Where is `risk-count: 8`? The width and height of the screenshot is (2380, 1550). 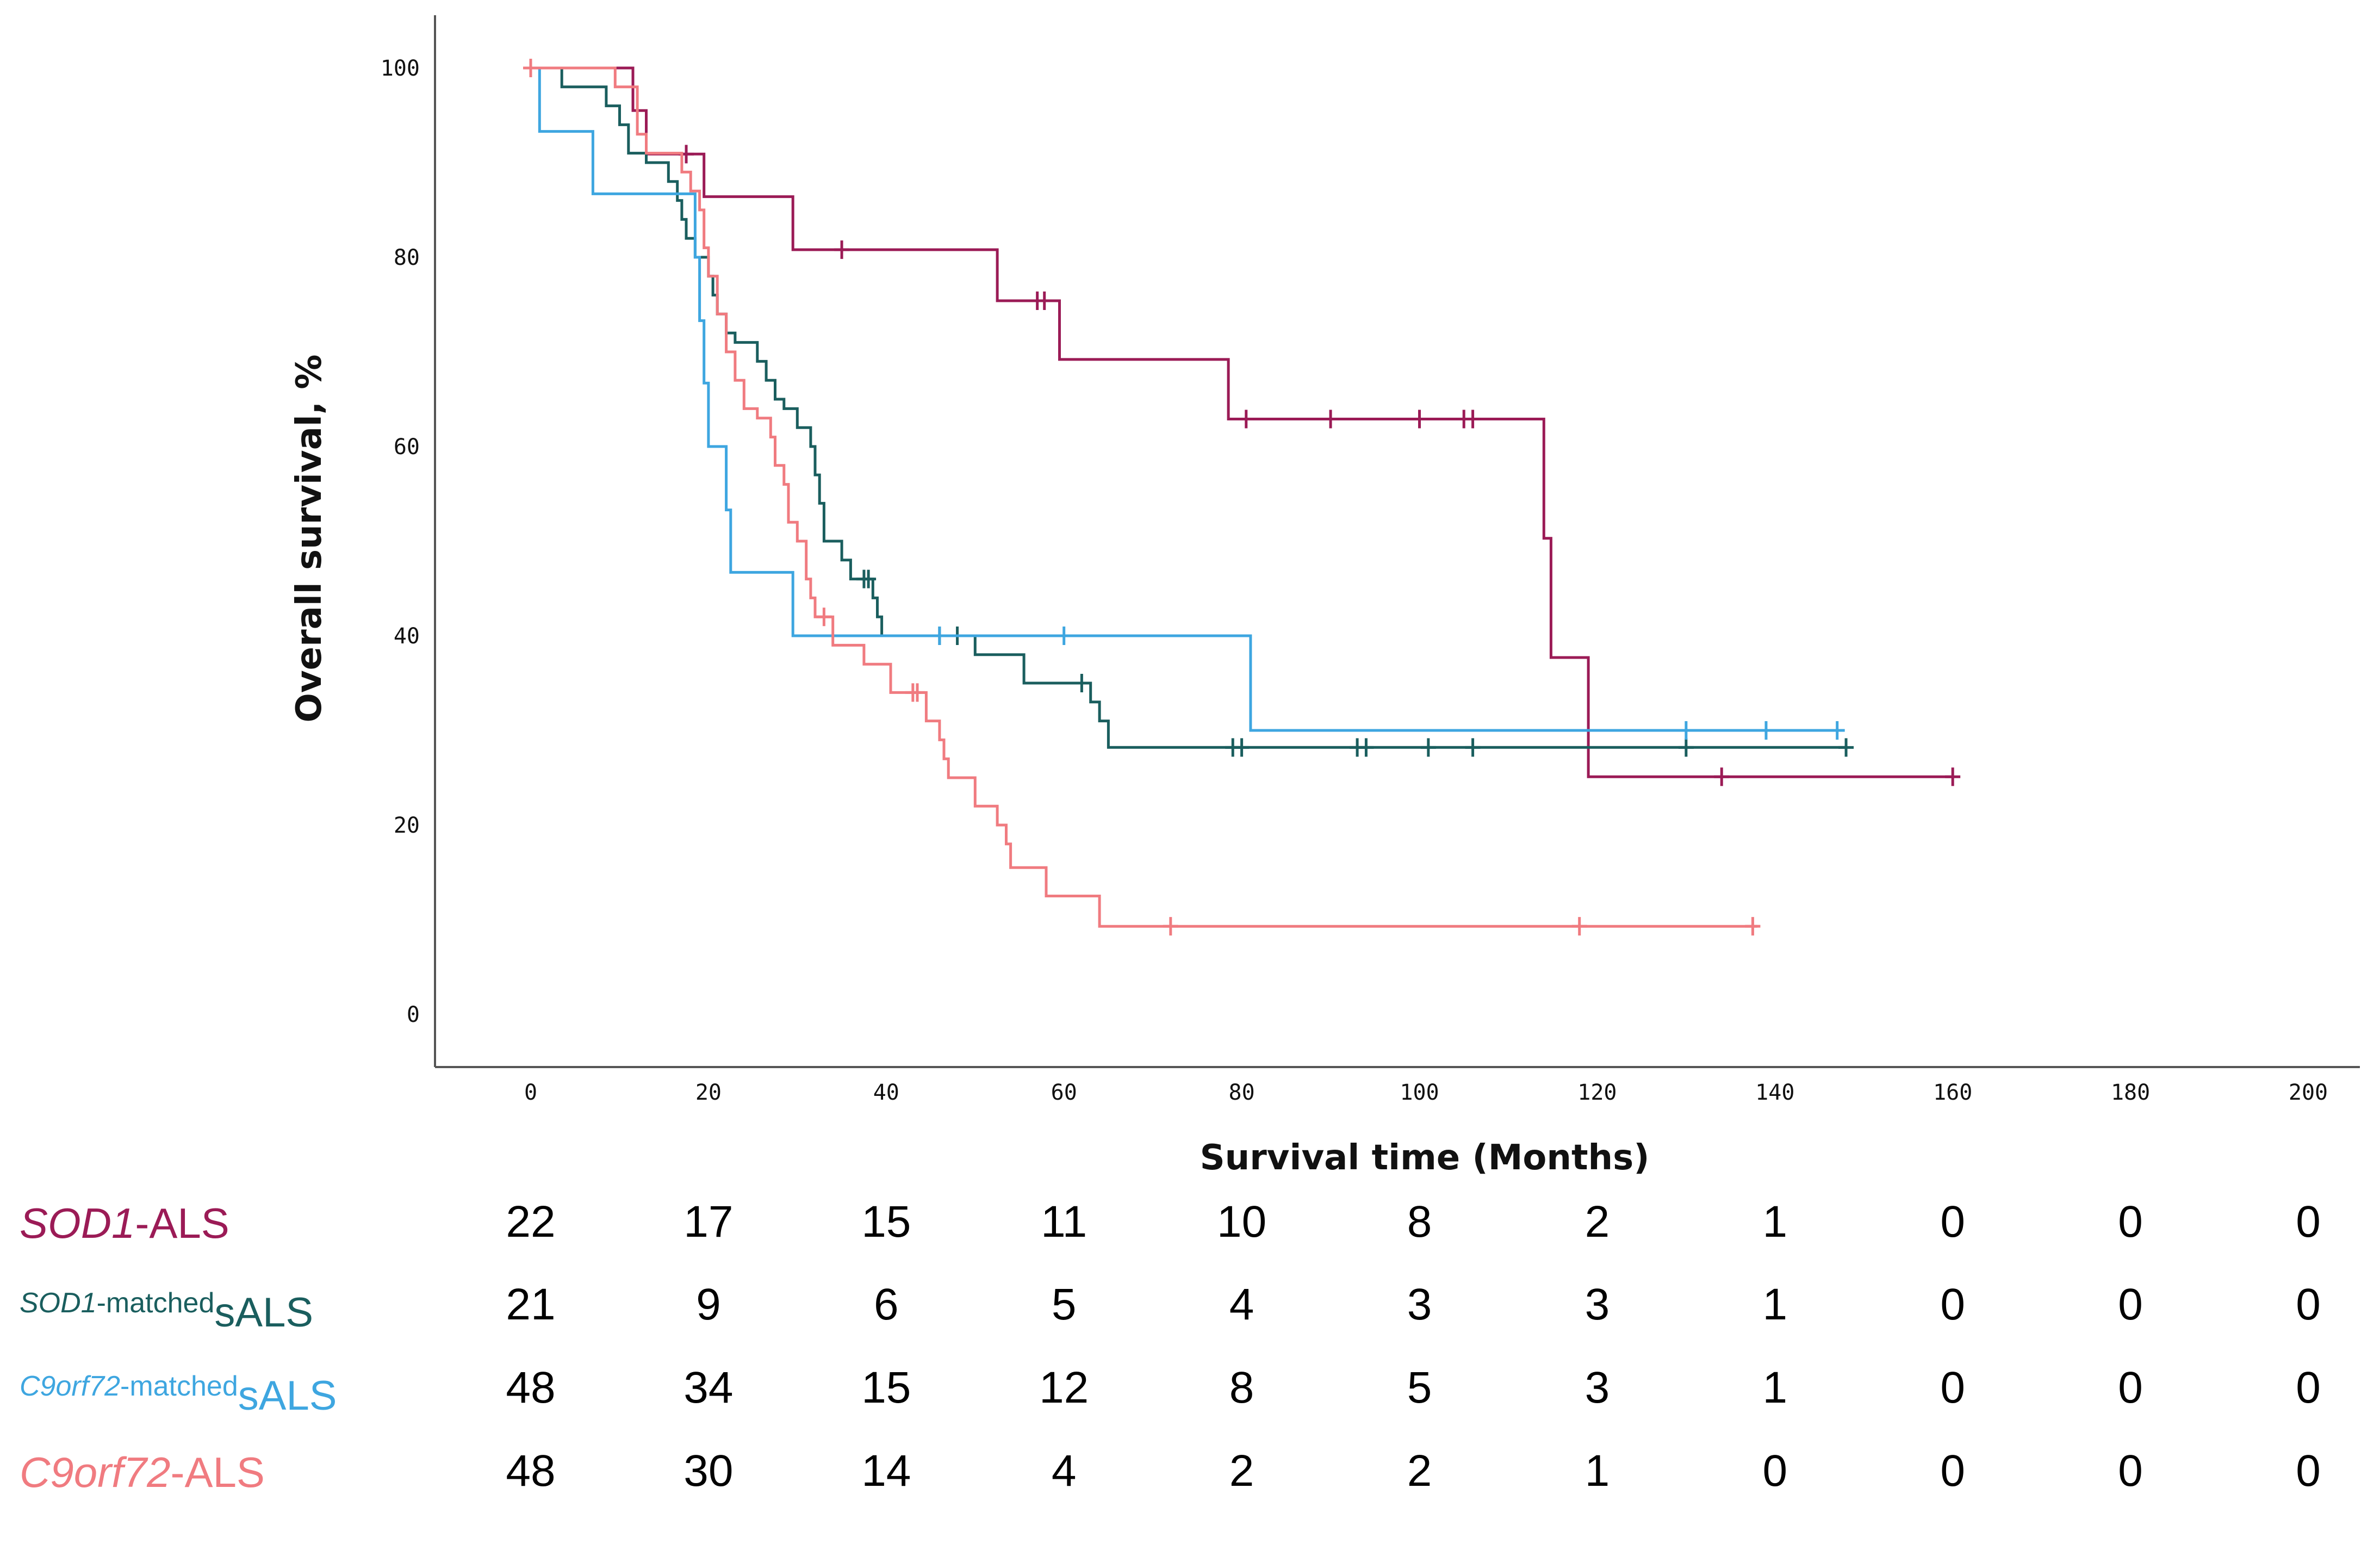
risk-count: 8 is located at coordinates (1241, 1387).